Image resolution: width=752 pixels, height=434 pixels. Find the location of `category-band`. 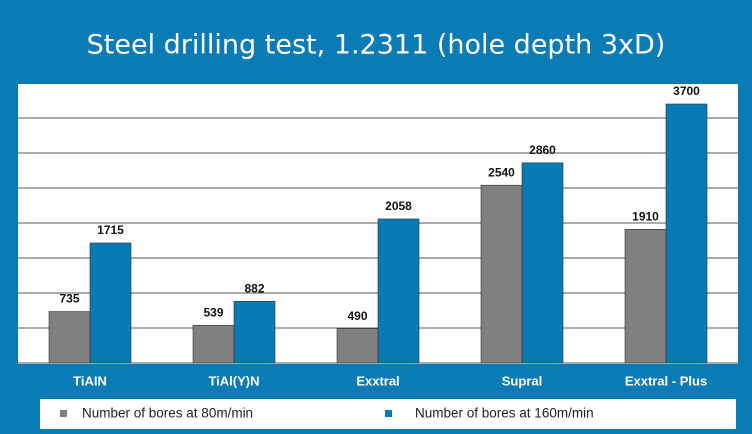

category-band is located at coordinates (378, 381).